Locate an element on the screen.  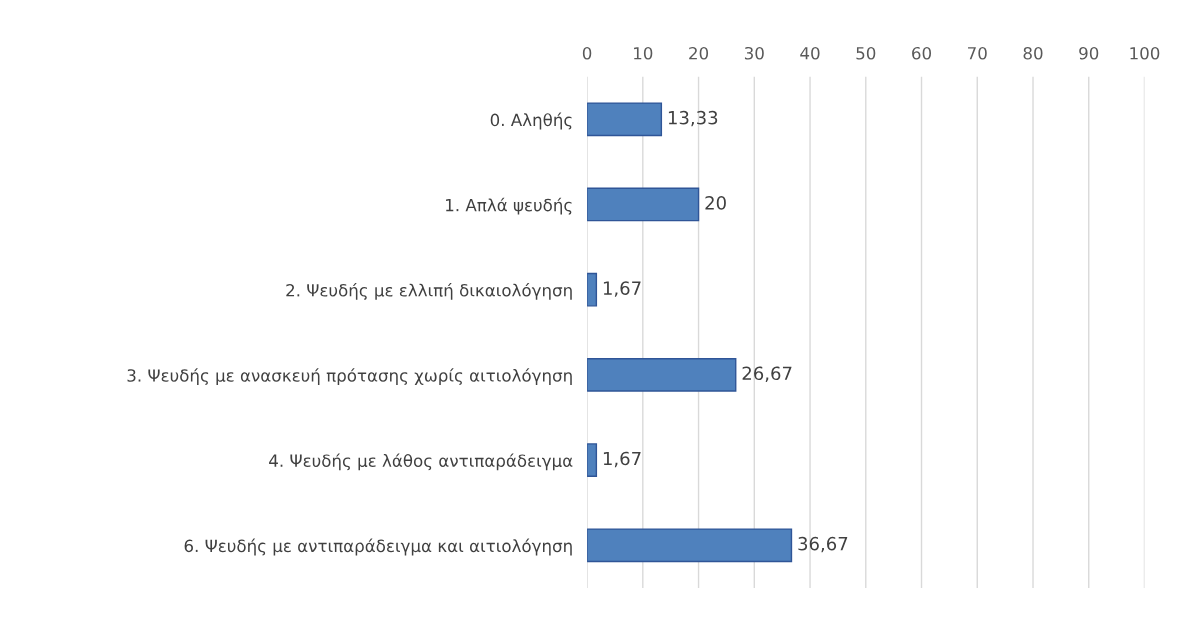
data-label: 20 is located at coordinates (715, 203).